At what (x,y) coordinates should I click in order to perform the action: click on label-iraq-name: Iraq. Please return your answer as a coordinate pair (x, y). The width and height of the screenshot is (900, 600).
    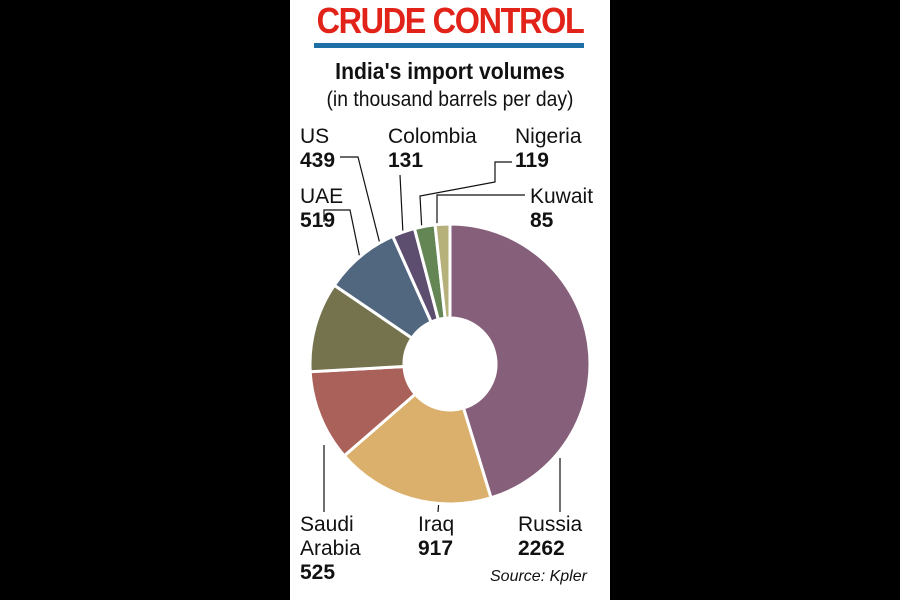
    Looking at the image, I should click on (436, 524).